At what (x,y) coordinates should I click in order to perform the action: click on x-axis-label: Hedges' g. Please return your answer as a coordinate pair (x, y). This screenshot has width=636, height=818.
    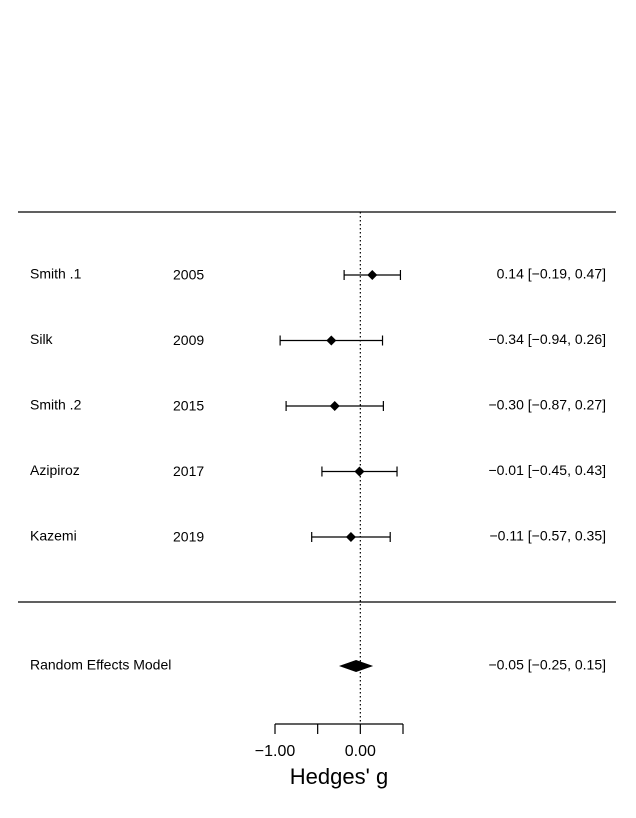
    Looking at the image, I should click on (339, 776).